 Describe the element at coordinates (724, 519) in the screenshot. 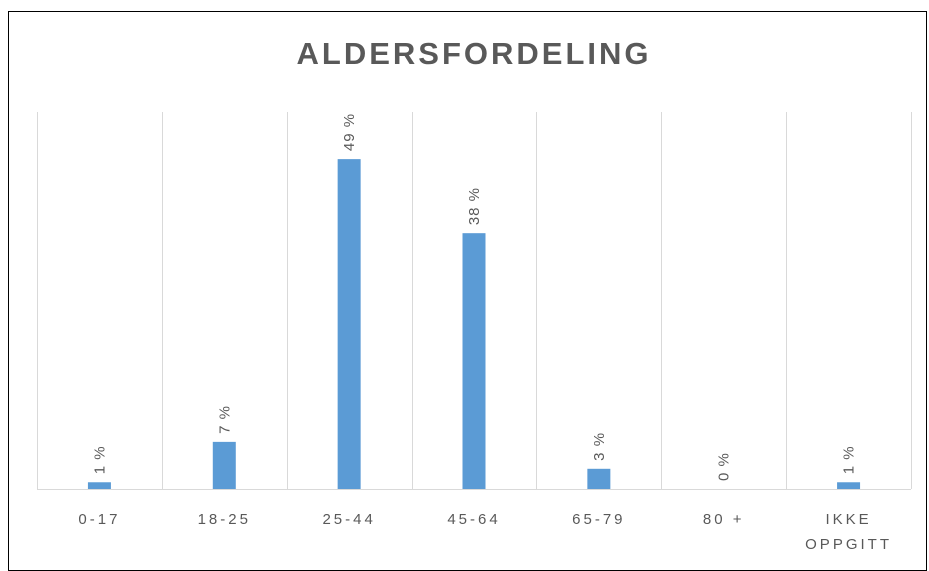

I see `x-tick-label: 80 +` at that location.